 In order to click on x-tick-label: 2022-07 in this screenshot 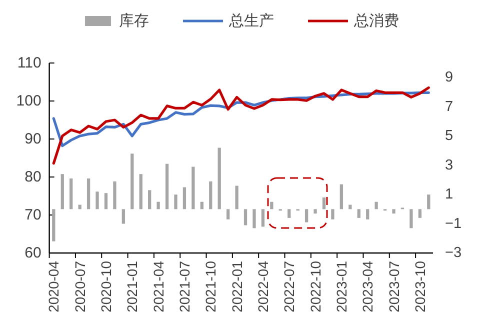, I will do `click(289, 286)`.